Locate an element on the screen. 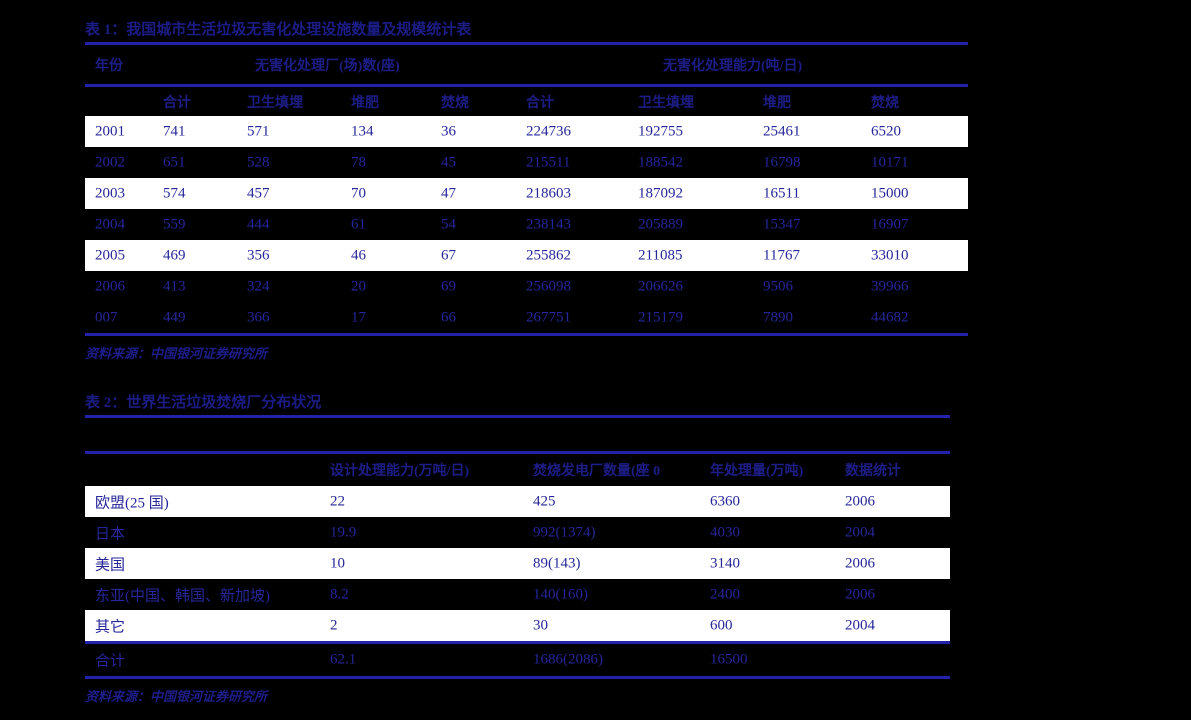 This screenshot has width=1191, height=720. cell: 10171 is located at coordinates (890, 162).